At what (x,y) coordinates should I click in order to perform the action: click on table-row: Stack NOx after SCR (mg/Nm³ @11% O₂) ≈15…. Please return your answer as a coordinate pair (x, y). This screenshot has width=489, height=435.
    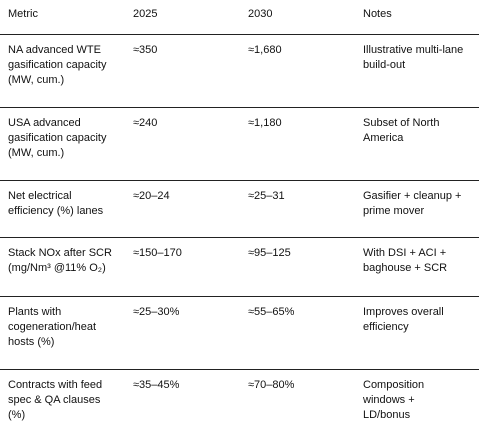
    Looking at the image, I should click on (239, 266).